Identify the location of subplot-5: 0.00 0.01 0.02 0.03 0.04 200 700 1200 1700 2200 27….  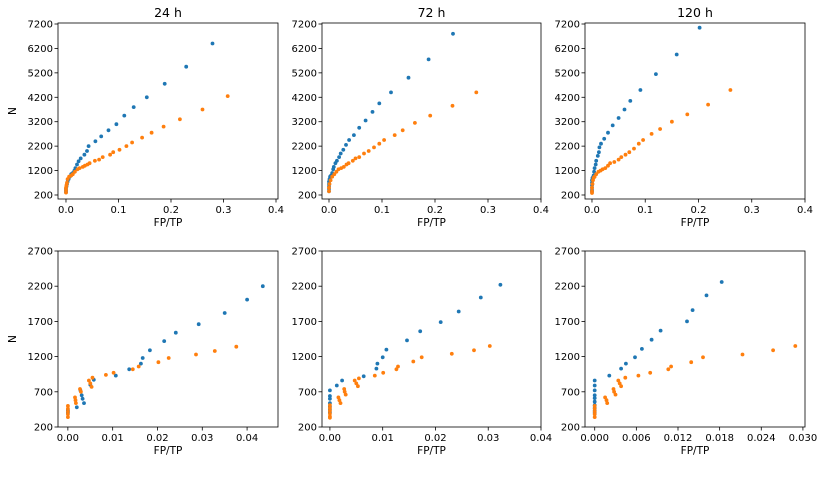
(422, 352).